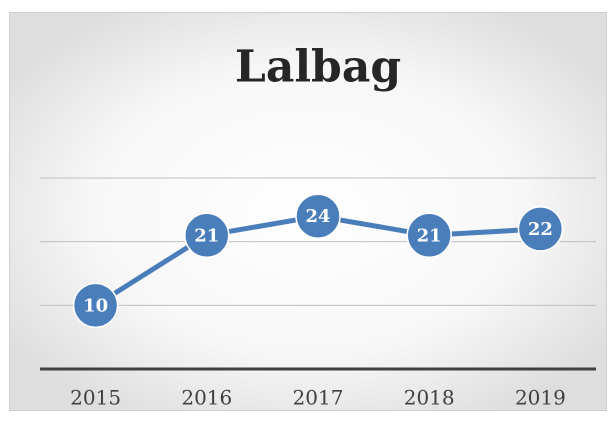 The width and height of the screenshot is (616, 421). I want to click on data-label: 10, so click(95, 305).